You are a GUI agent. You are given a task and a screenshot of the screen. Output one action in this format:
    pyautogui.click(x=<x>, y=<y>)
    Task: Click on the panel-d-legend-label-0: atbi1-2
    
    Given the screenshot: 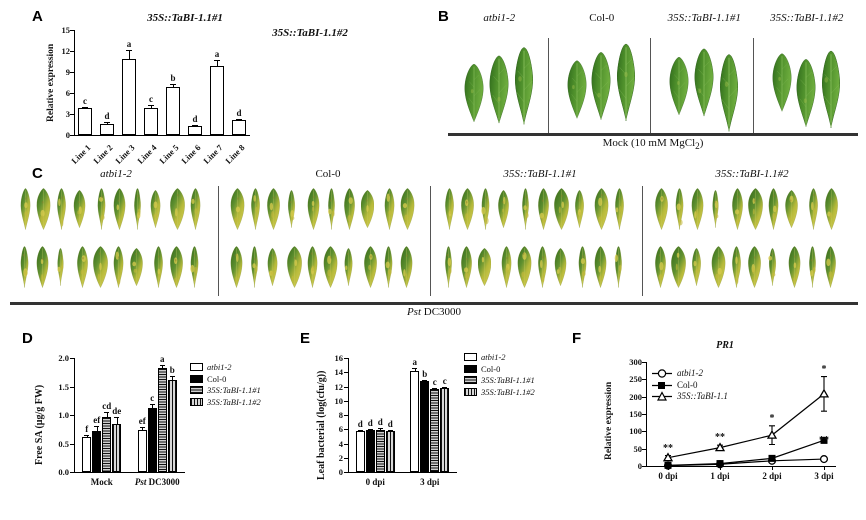 What is the action you would take?
    pyautogui.click(x=219, y=367)
    